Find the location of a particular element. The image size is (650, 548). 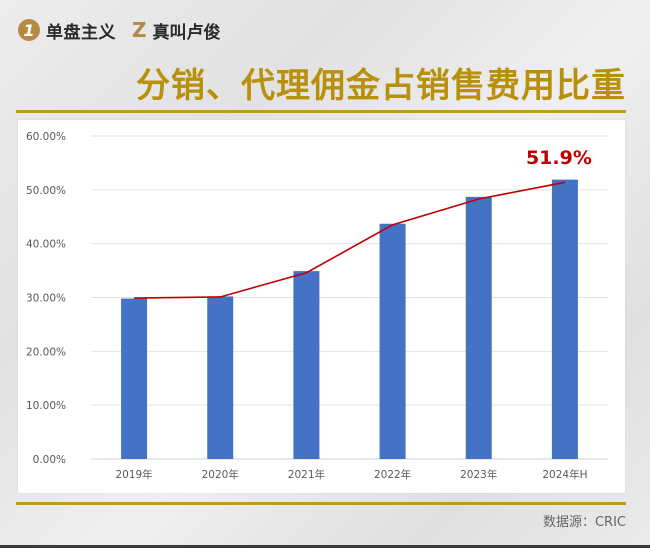

x-tick-label: 2019年 is located at coordinates (133, 474).